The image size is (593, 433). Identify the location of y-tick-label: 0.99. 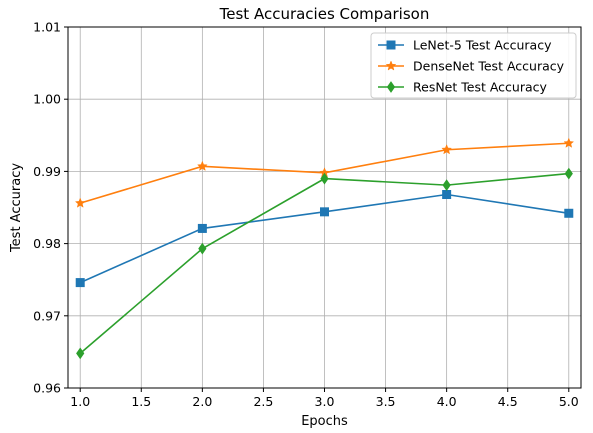
(47, 171).